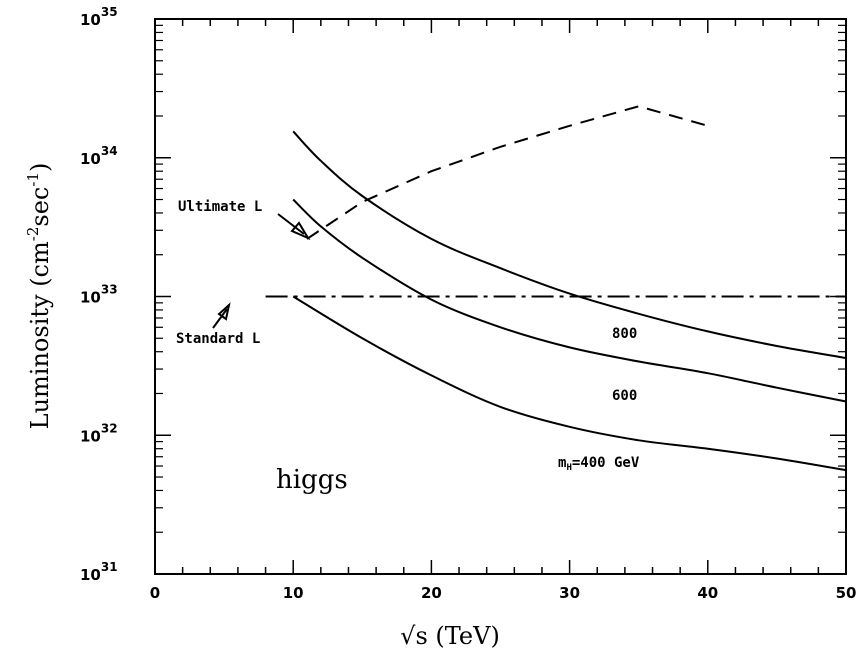 This screenshot has width=861, height=666. I want to click on ultimate-l-arrow, so click(291, 224).